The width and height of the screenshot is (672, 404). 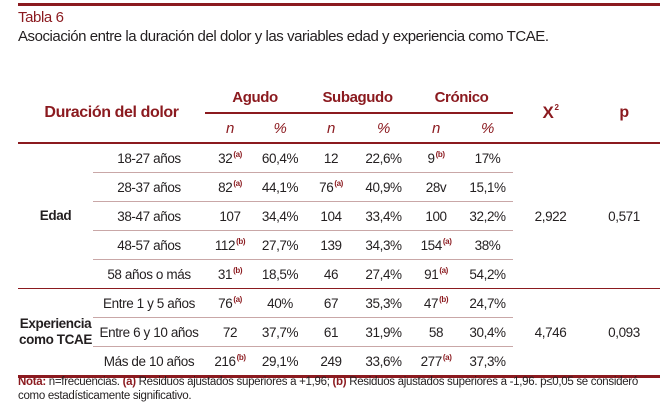 What do you see at coordinates (624, 333) in the screenshot?
I see `p-value: 0,093` at bounding box center [624, 333].